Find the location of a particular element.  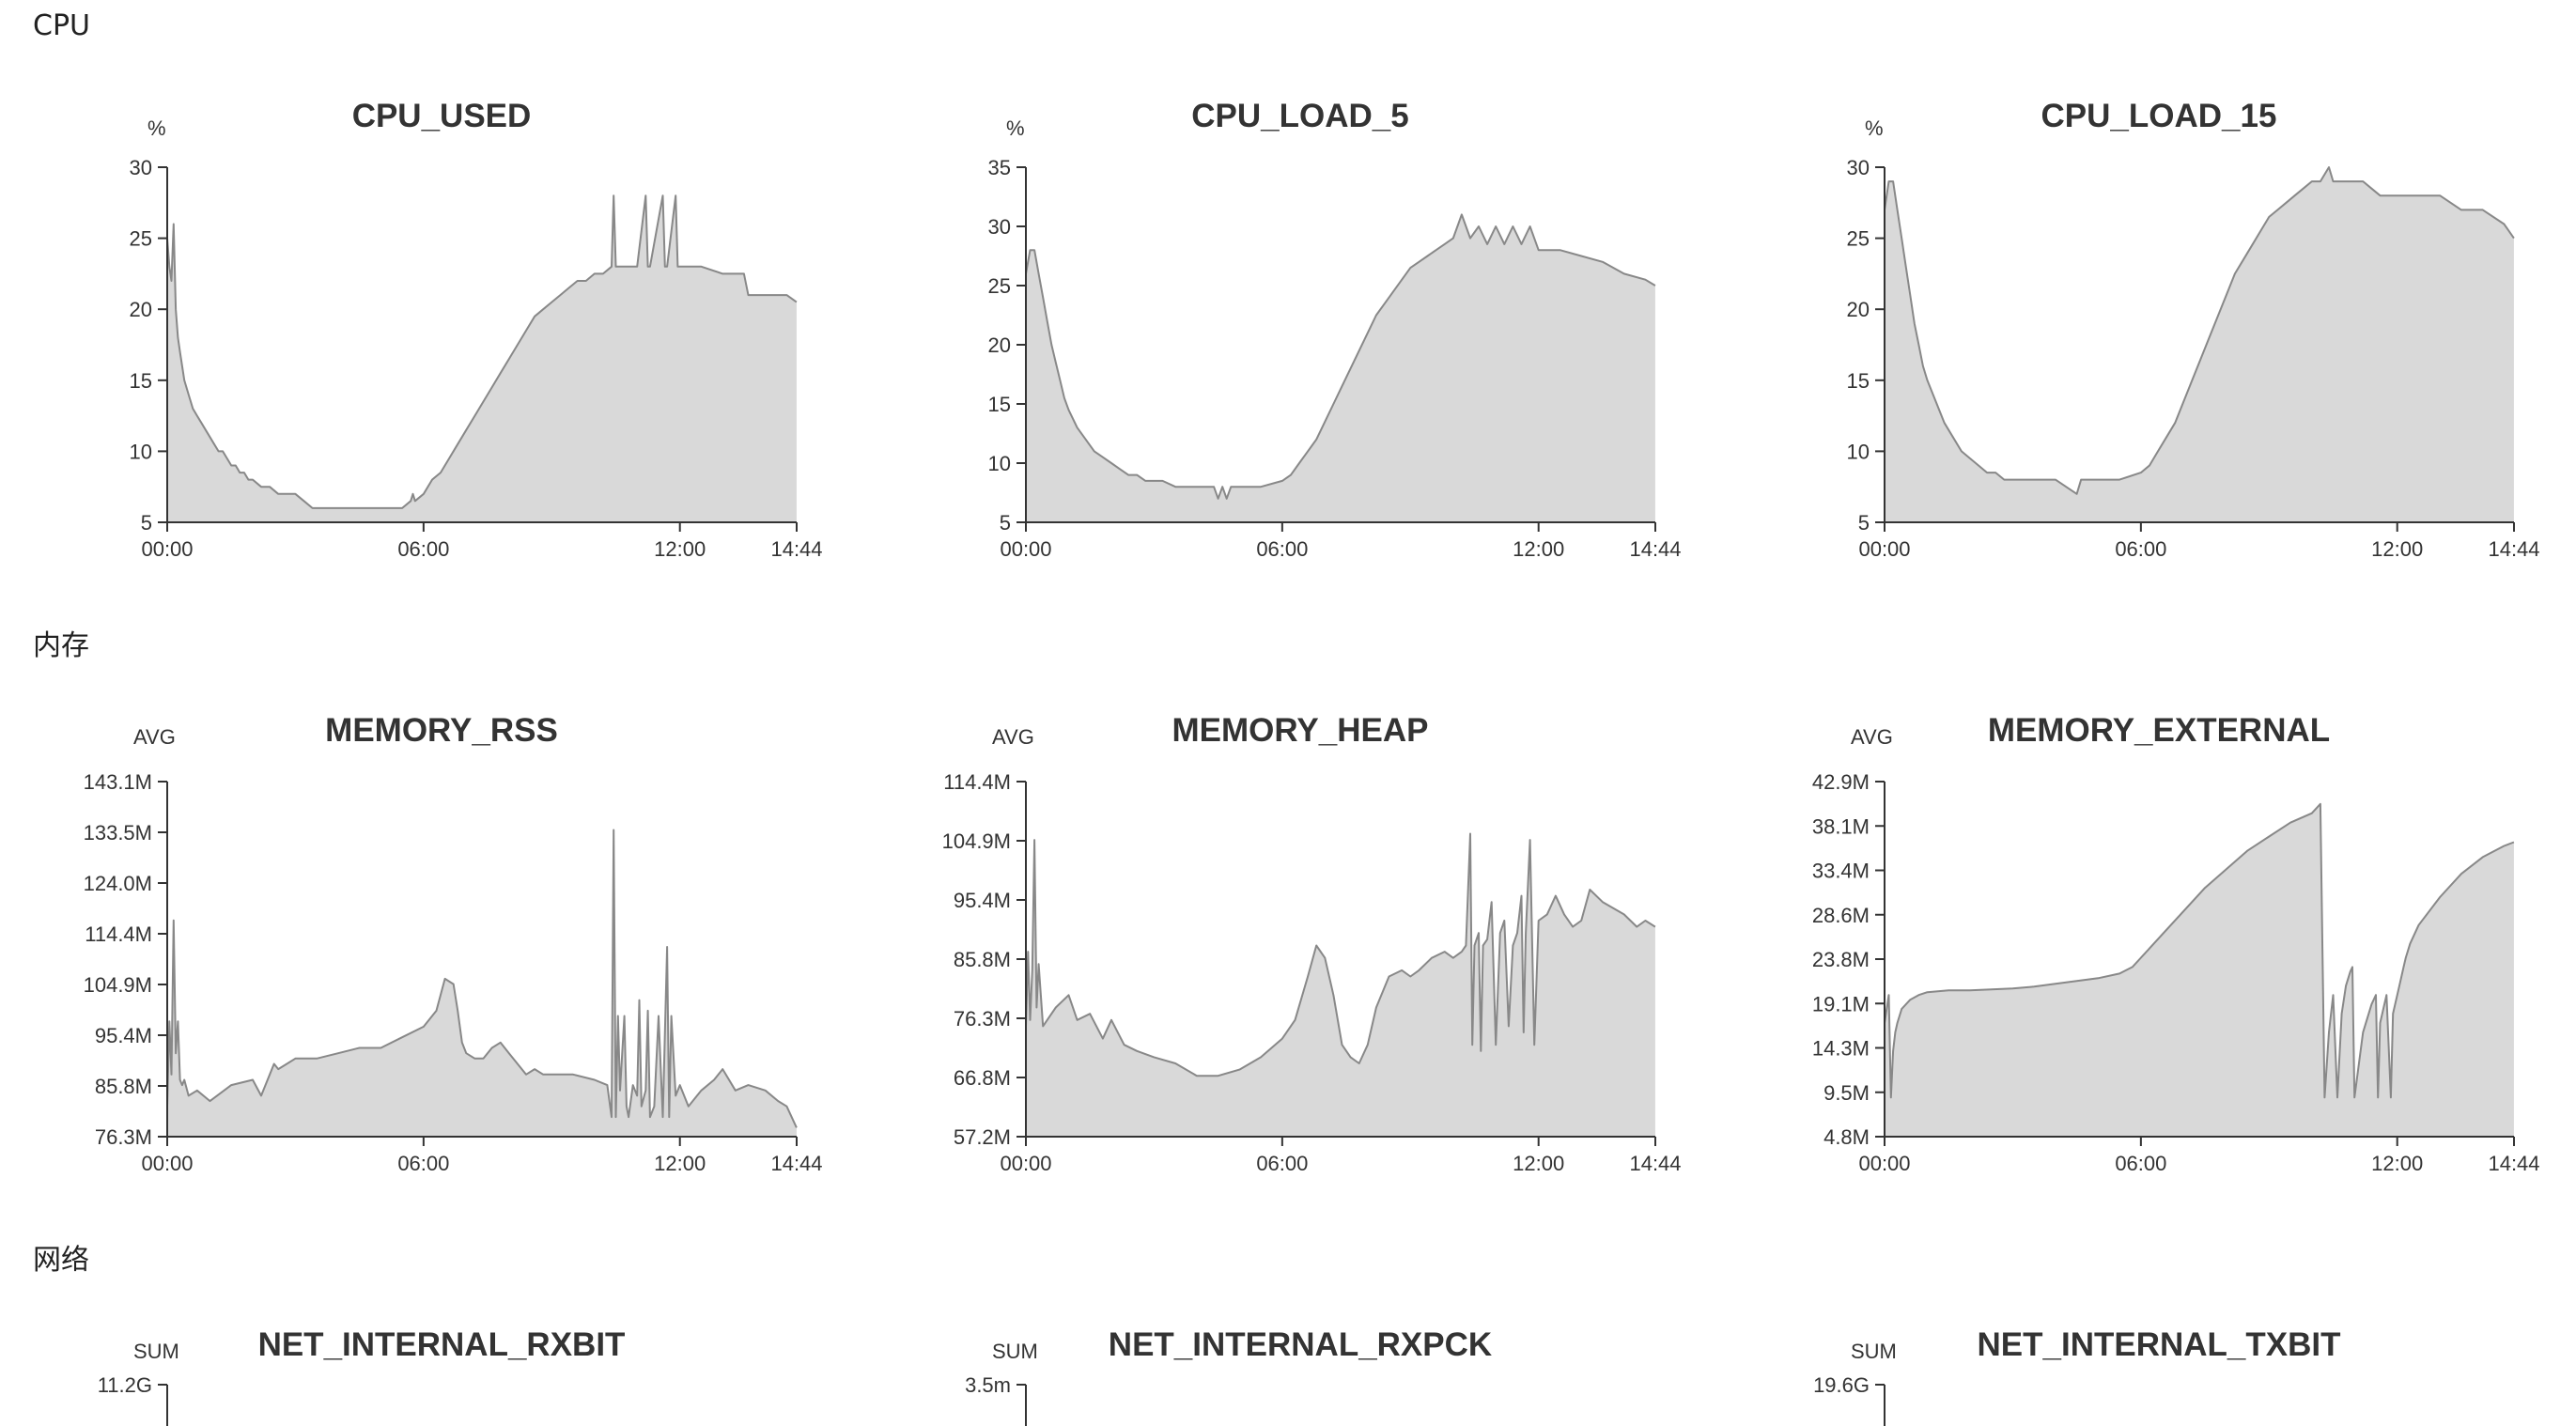

chart-svg: 5 10 15 20 25 30 00:00 06:00 12:00 14:44 is located at coordinates (2193, 358).